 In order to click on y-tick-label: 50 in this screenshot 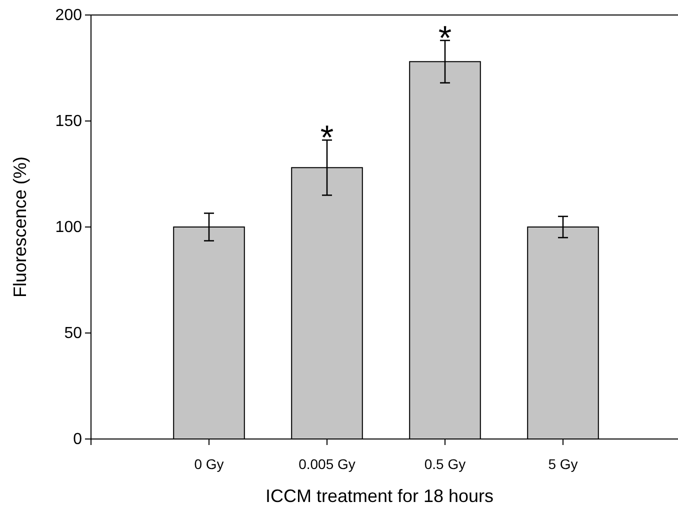, I will do `click(73, 333)`.